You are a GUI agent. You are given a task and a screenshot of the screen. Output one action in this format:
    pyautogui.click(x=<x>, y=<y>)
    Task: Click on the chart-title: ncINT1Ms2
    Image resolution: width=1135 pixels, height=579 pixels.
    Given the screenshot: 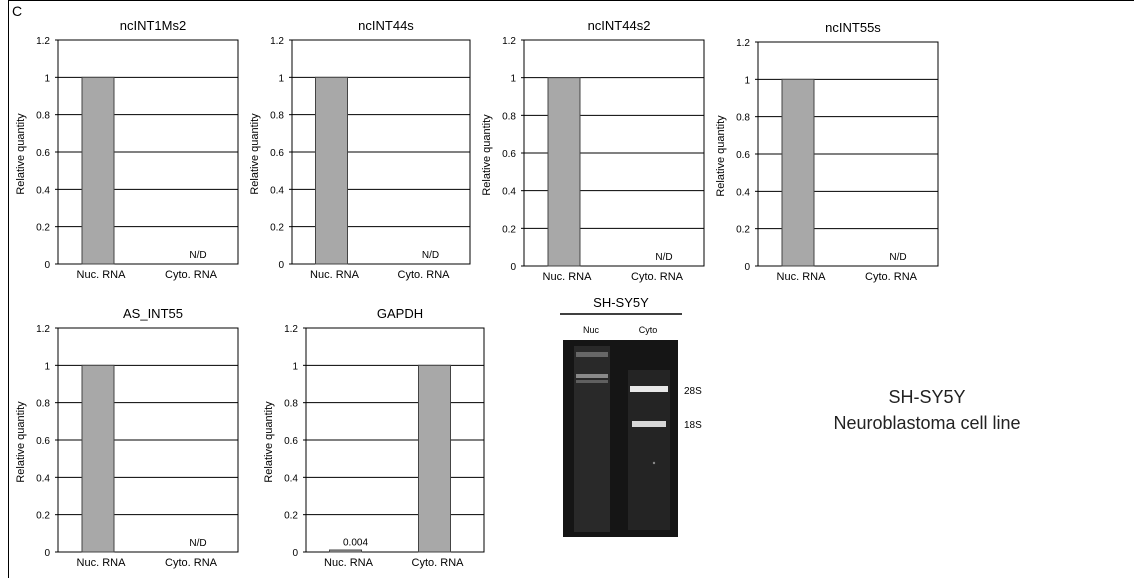 What is the action you would take?
    pyautogui.click(x=153, y=25)
    